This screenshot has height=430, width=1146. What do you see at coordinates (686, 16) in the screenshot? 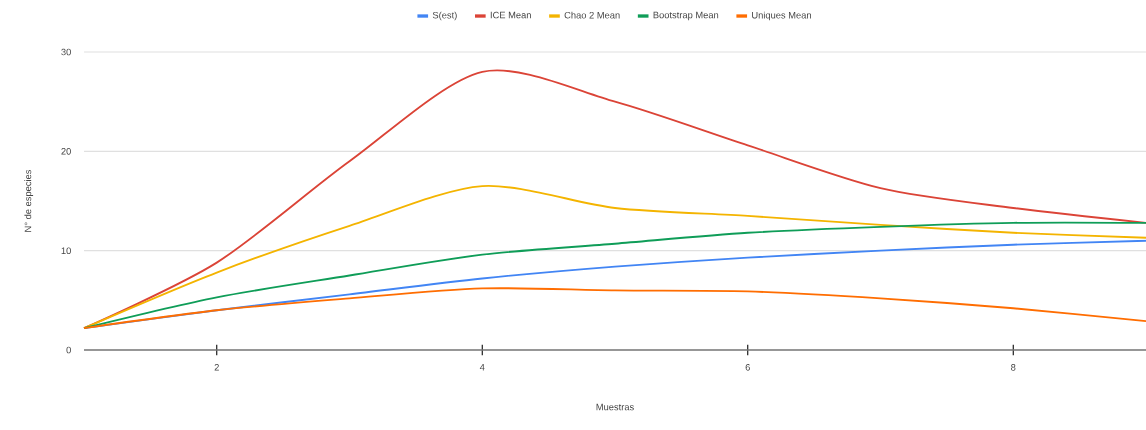
I see `legend-label: Bootstrap Mean` at bounding box center [686, 16].